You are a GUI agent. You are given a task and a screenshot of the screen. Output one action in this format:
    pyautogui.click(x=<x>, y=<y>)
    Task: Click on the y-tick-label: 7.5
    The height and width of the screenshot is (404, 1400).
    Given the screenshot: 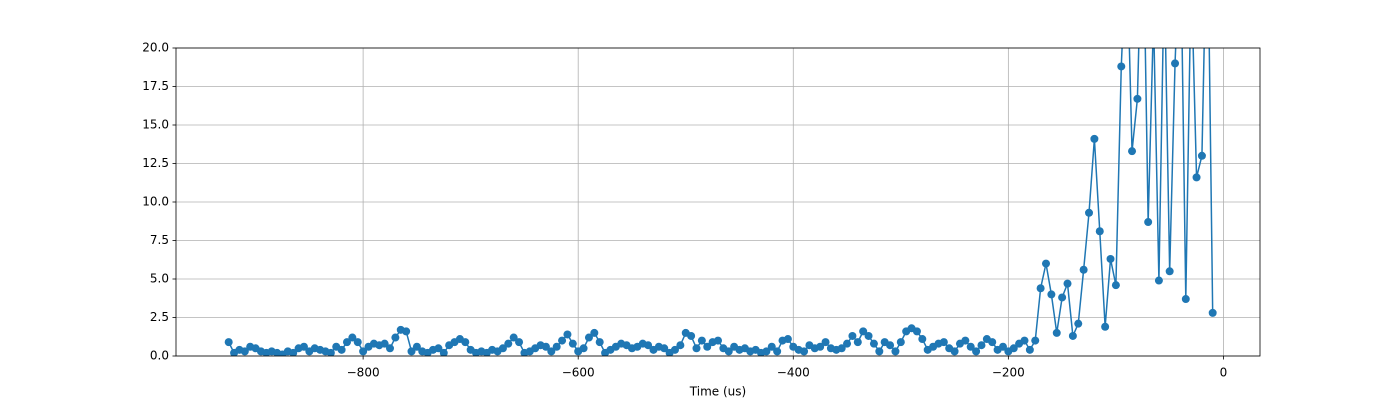 What is the action you would take?
    pyautogui.click(x=159, y=240)
    